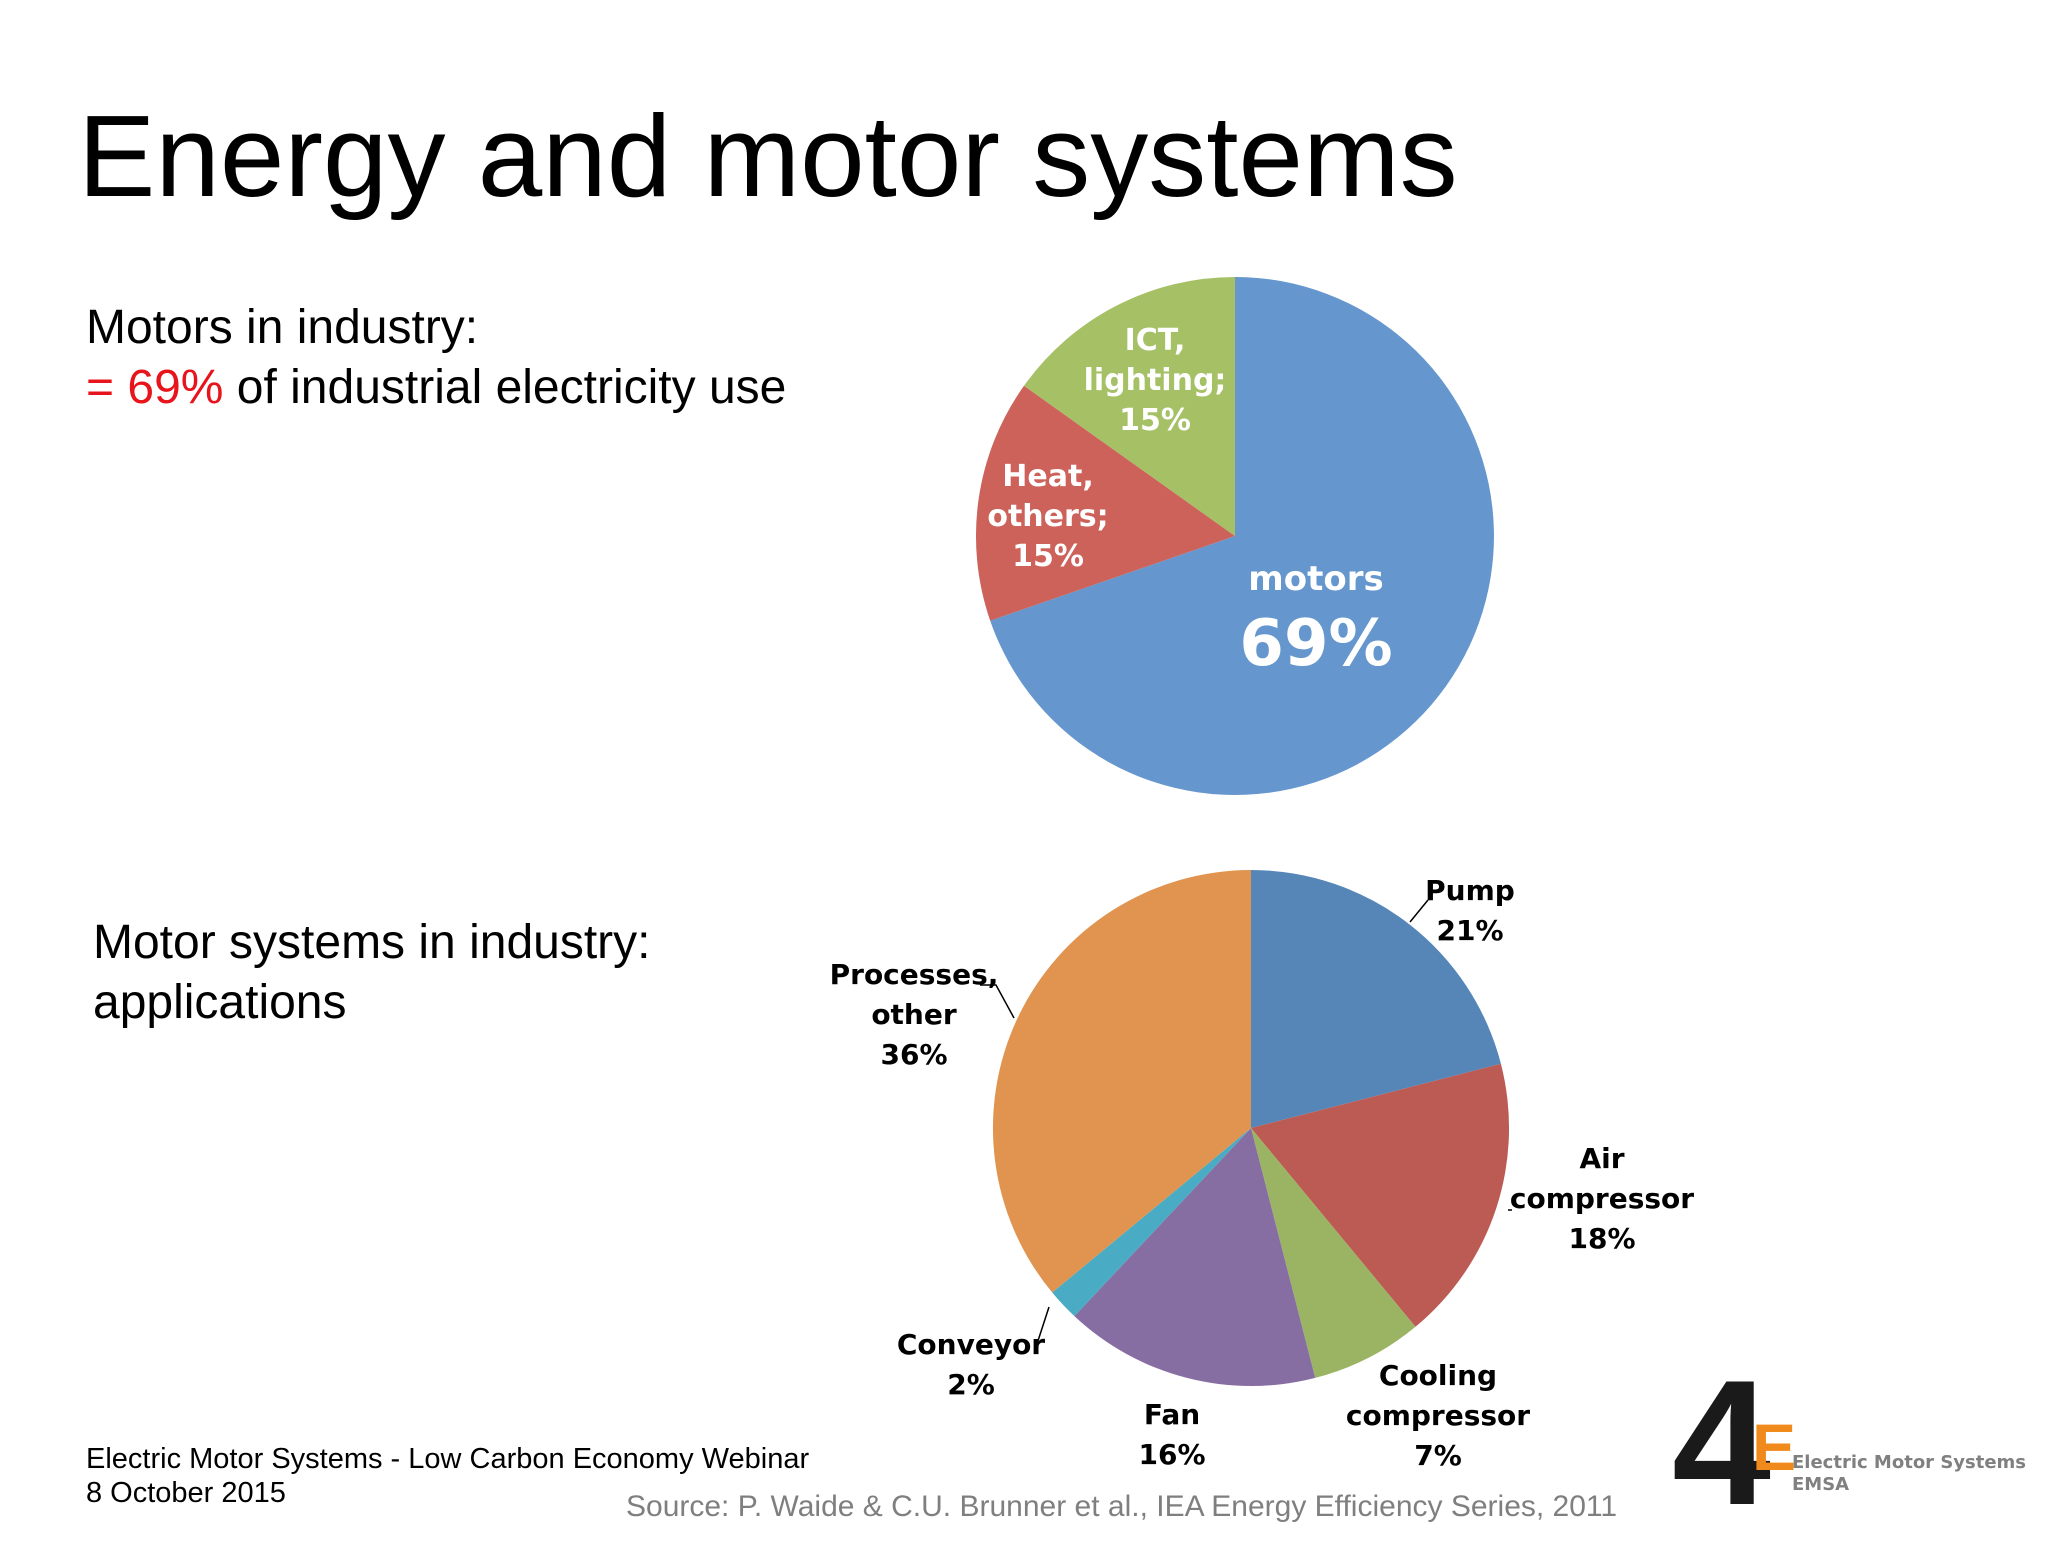 The height and width of the screenshot is (1542, 2048). I want to click on logo-caption-line1: Electric Motor Systems, so click(1909, 1462).